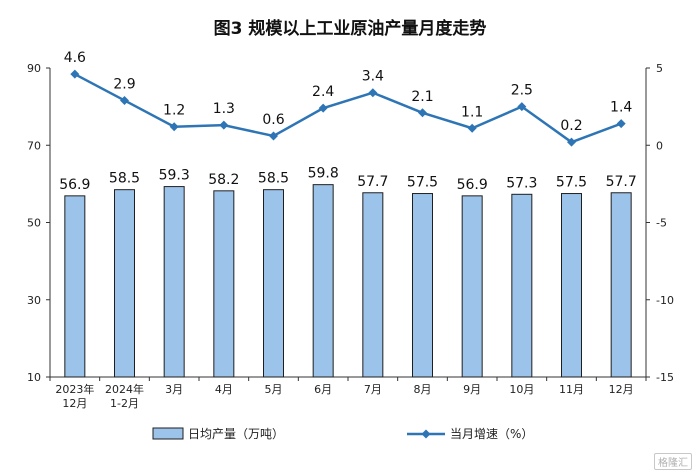 The image size is (700, 474). Describe the element at coordinates (124, 389) in the screenshot. I see `x-tick-label: 2024年` at that location.